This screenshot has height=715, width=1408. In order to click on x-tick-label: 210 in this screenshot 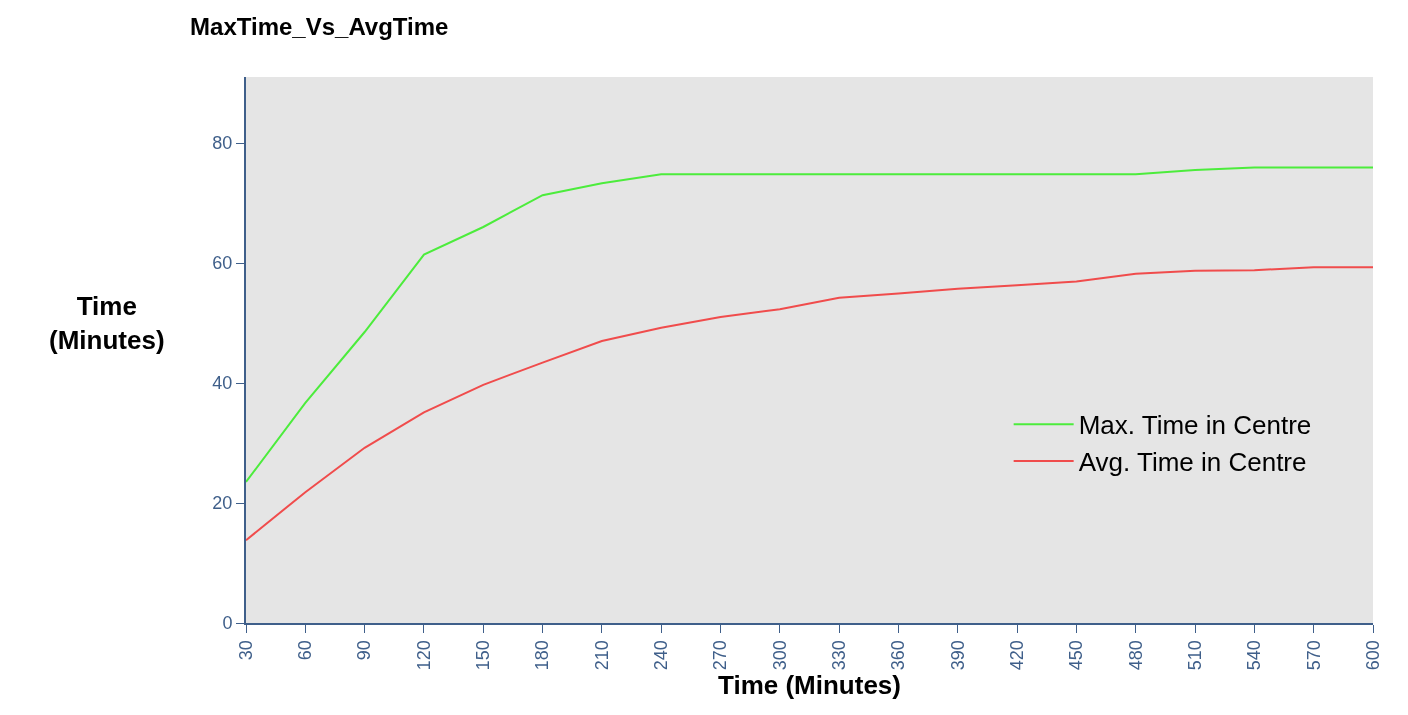, I will do `click(601, 655)`.